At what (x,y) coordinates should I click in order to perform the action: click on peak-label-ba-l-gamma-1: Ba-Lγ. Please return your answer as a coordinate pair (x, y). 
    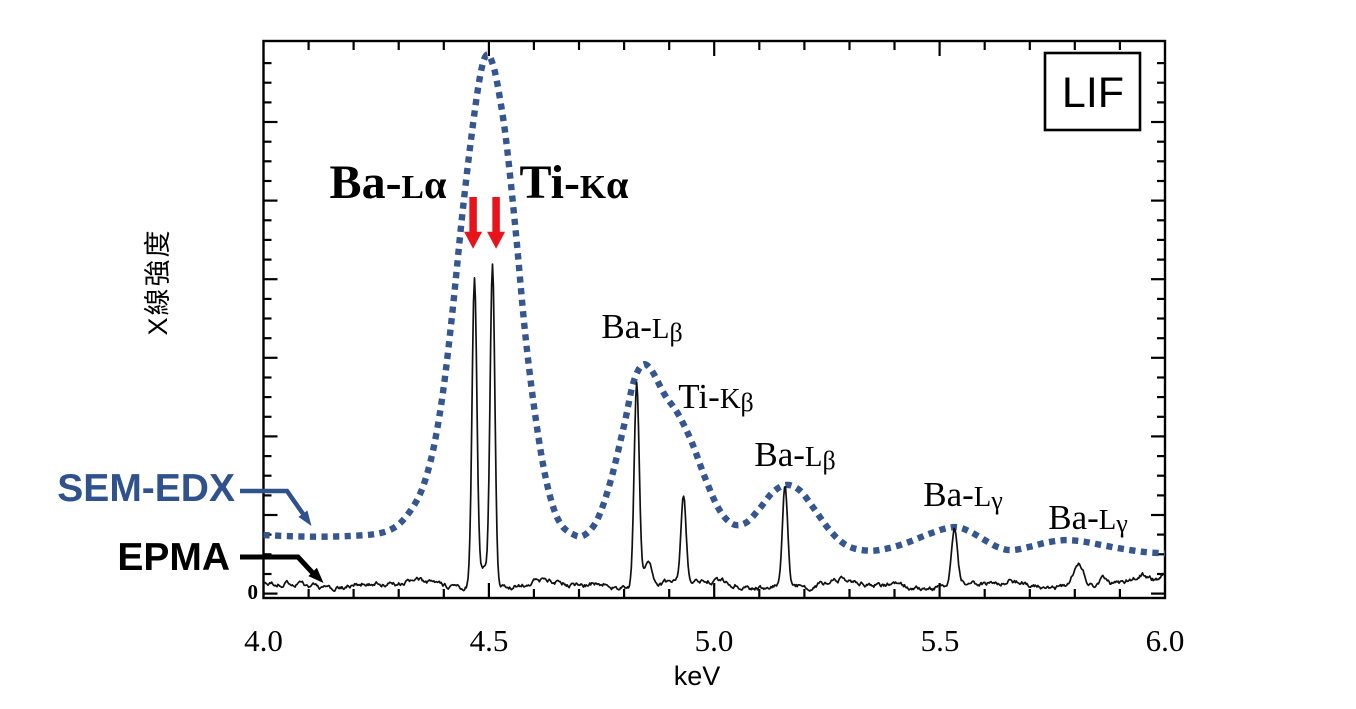
    Looking at the image, I should click on (963, 495).